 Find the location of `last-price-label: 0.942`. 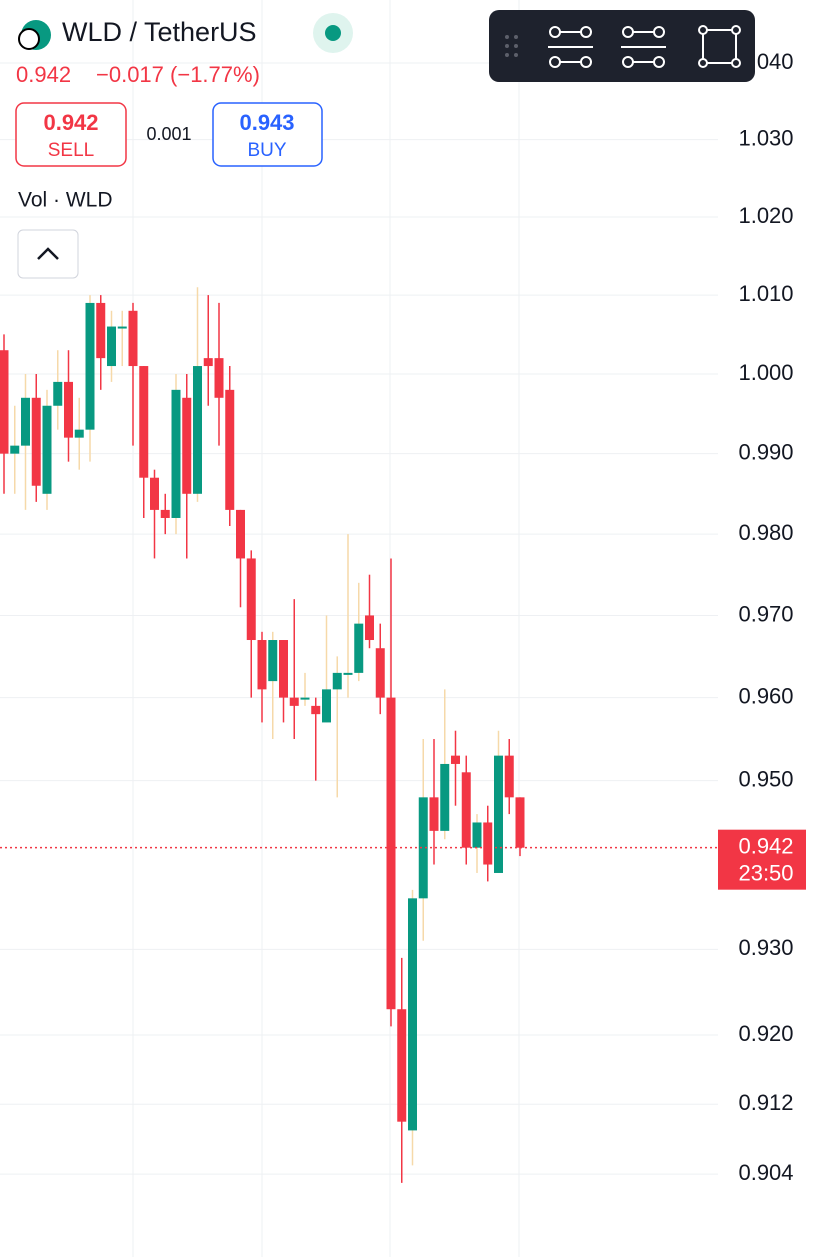

last-price-label: 0.942 is located at coordinates (765, 845).